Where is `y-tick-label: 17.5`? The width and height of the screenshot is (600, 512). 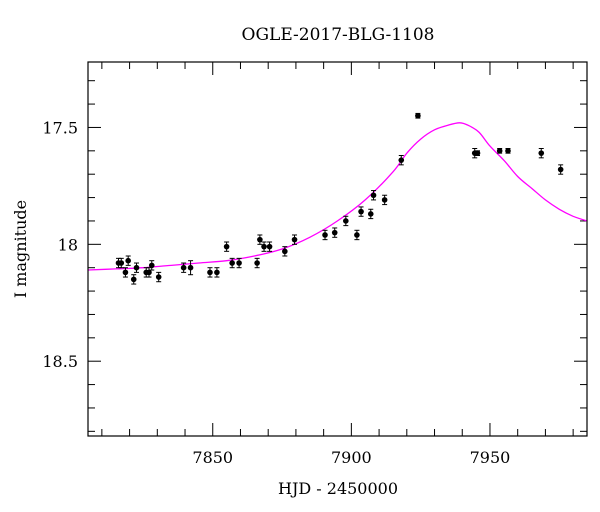
y-tick-label: 17.5 is located at coordinates (60, 127).